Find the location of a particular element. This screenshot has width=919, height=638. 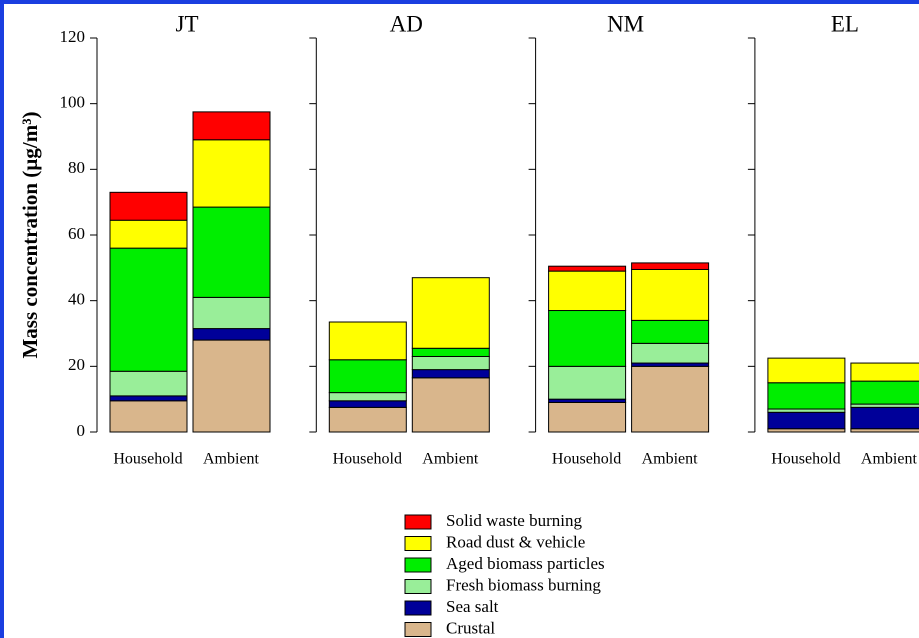

panel-title: NM is located at coordinates (625, 23).